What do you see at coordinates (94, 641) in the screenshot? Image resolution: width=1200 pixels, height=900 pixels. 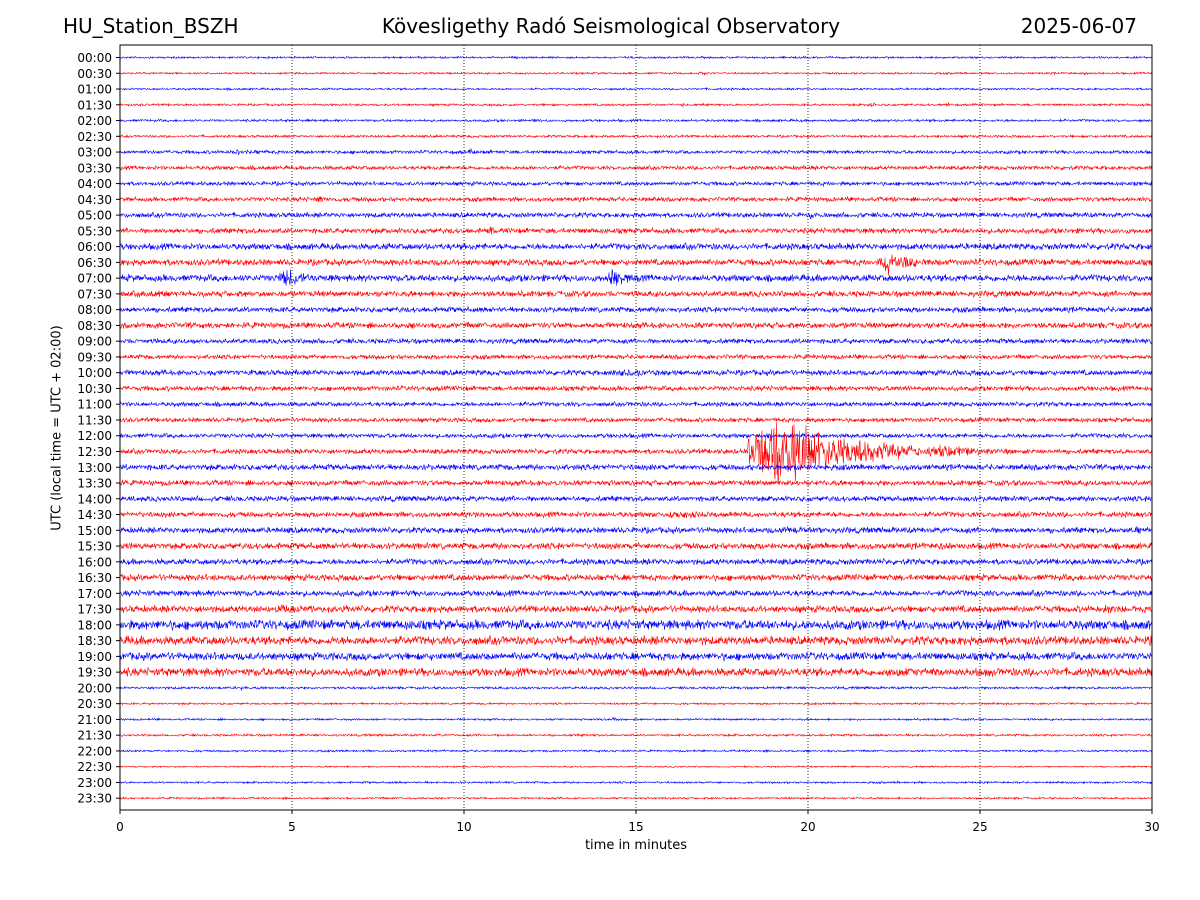 I see `y-tick-label: 18:30` at bounding box center [94, 641].